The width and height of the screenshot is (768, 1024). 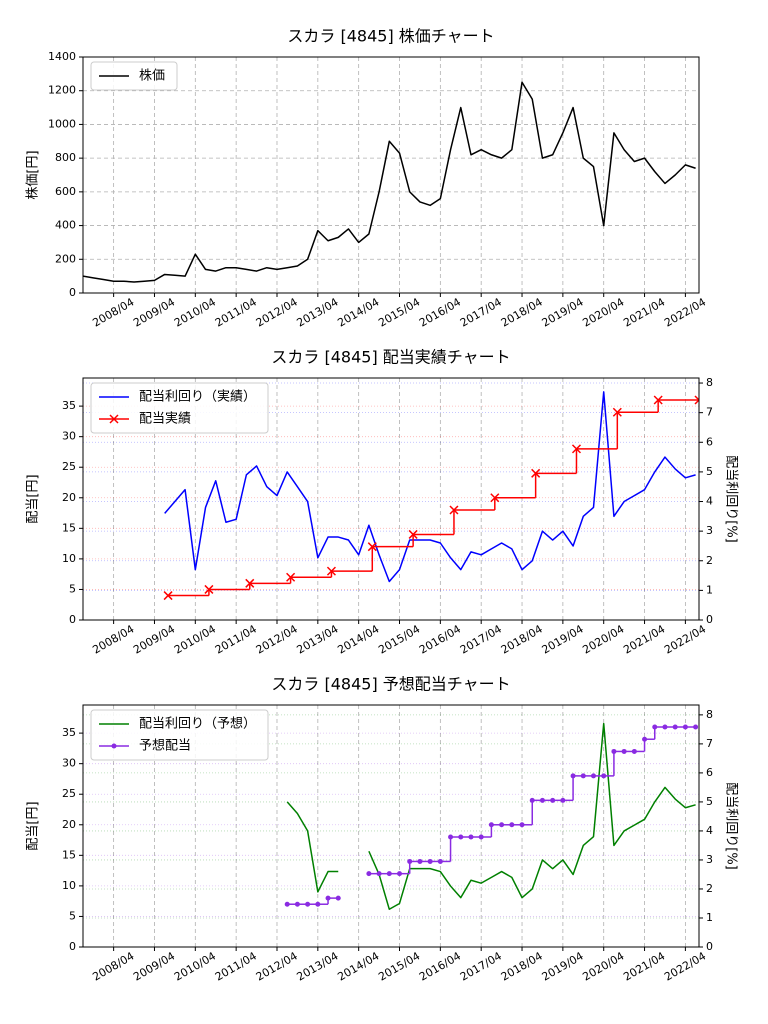 I want to click on y2-axis-label: 配当利回り[%], so click(x=731, y=826).